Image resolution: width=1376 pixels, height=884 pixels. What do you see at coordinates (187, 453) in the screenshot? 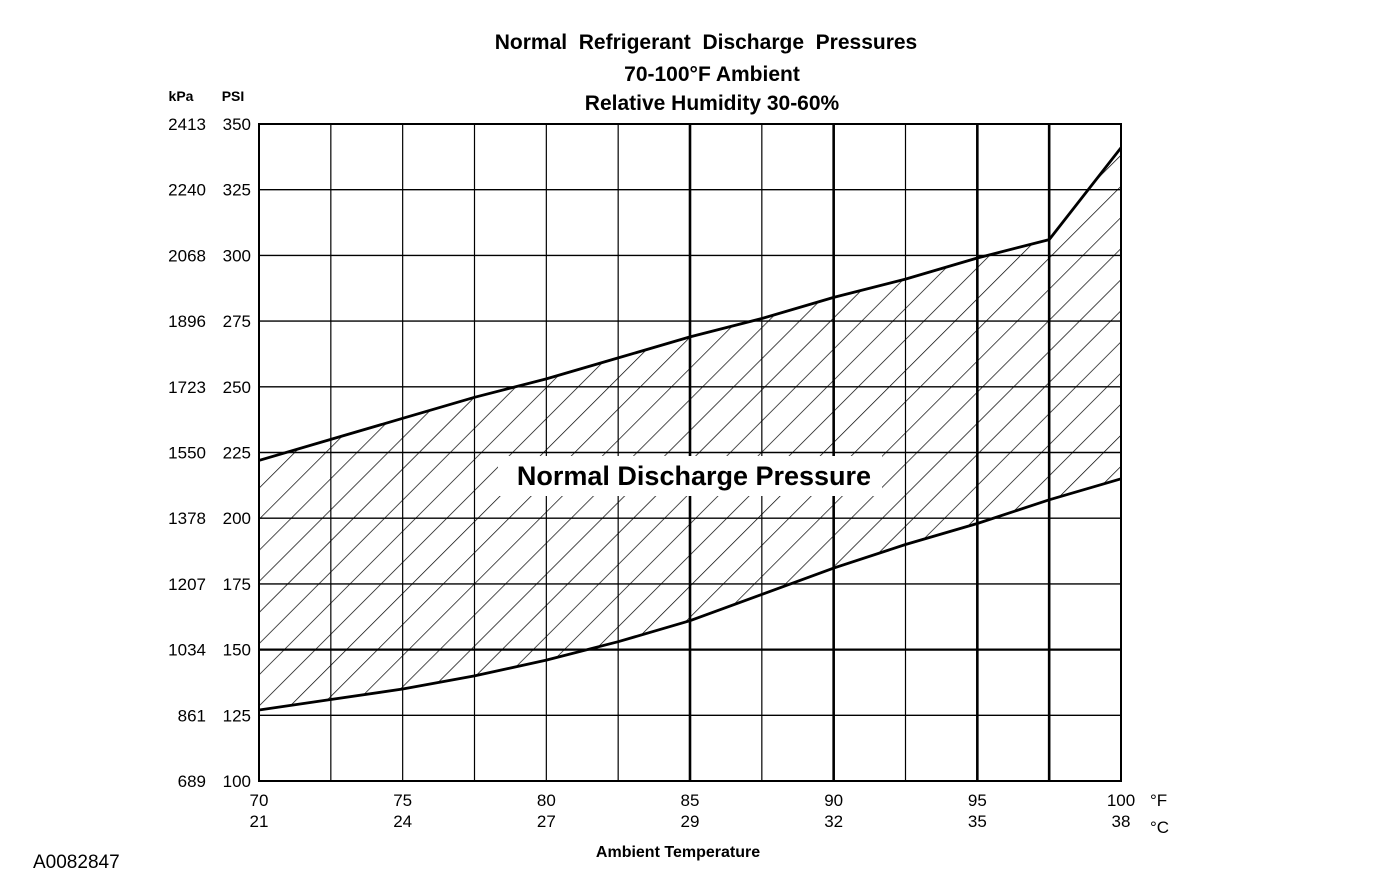
I see `y-tick-label-kpa: 1550` at bounding box center [187, 453].